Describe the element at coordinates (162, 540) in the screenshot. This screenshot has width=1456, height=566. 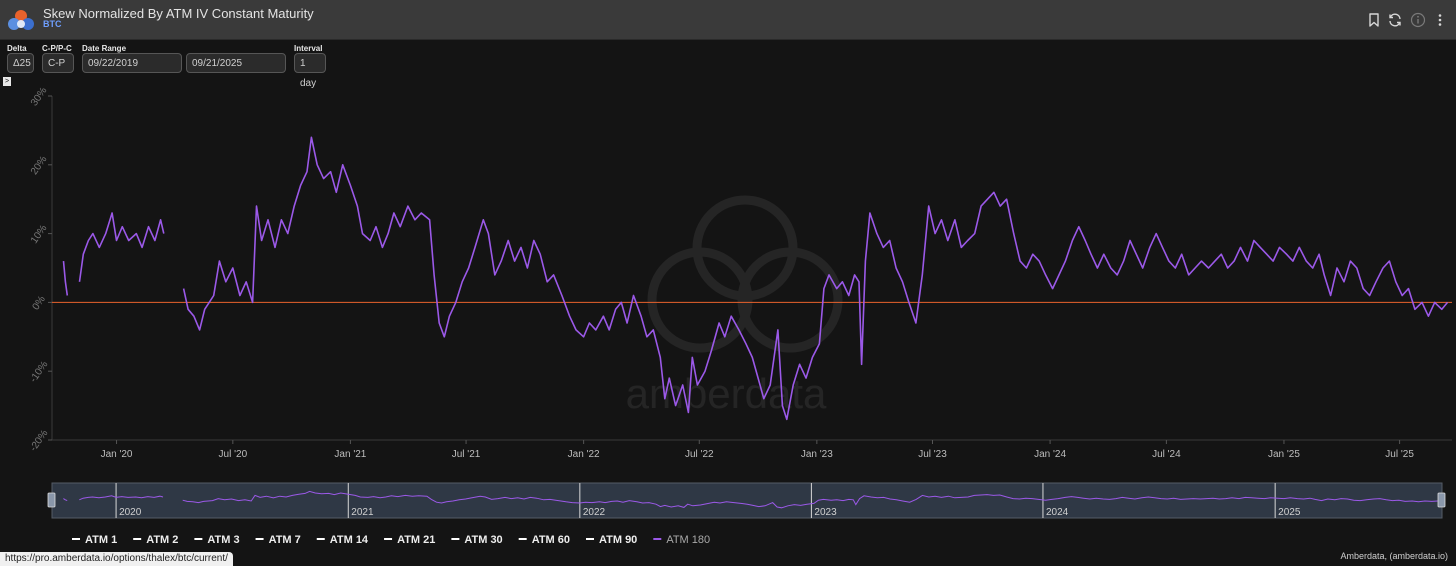
I see `legend-label: ATM 2` at that location.